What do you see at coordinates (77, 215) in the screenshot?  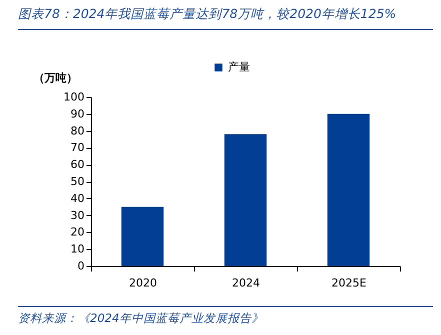 I see `y-tick-label: 30` at bounding box center [77, 215].